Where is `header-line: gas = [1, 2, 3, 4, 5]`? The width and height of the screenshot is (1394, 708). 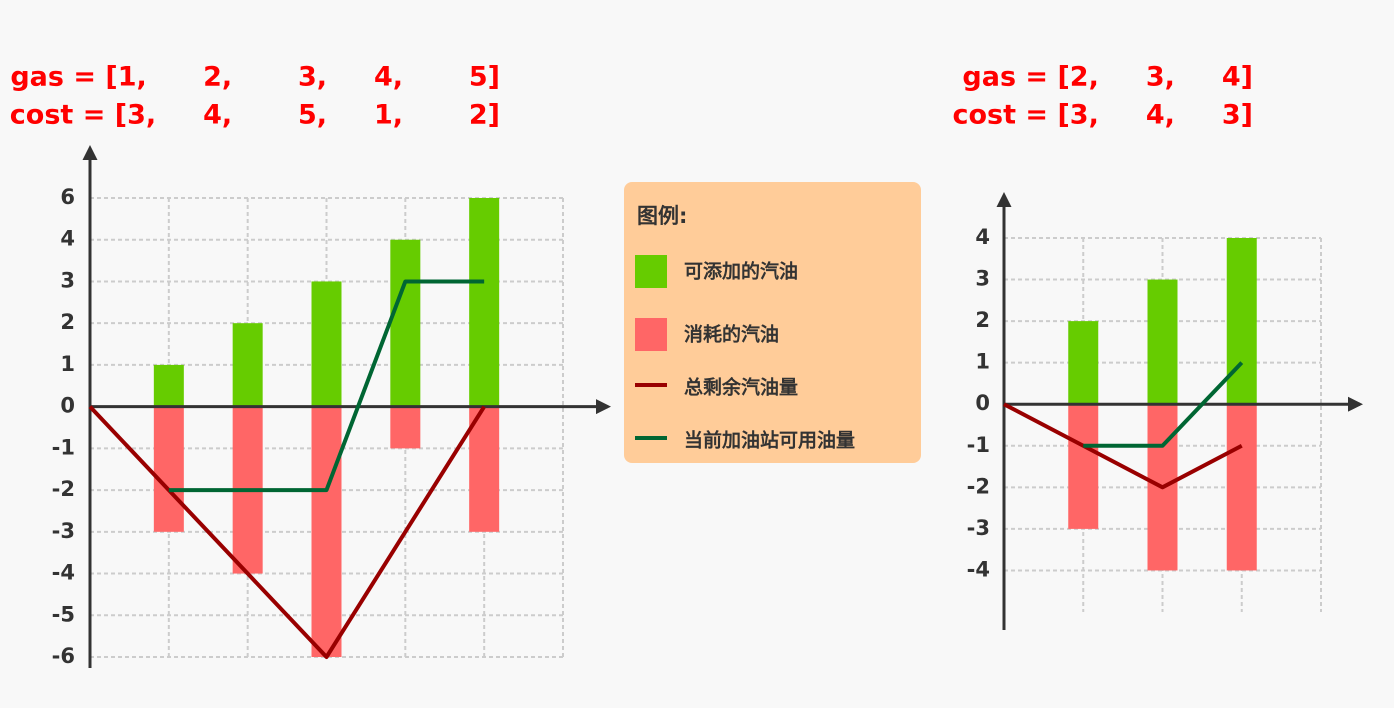
header-line: gas = [1, 2, 3, 4, 5] is located at coordinates (255, 77).